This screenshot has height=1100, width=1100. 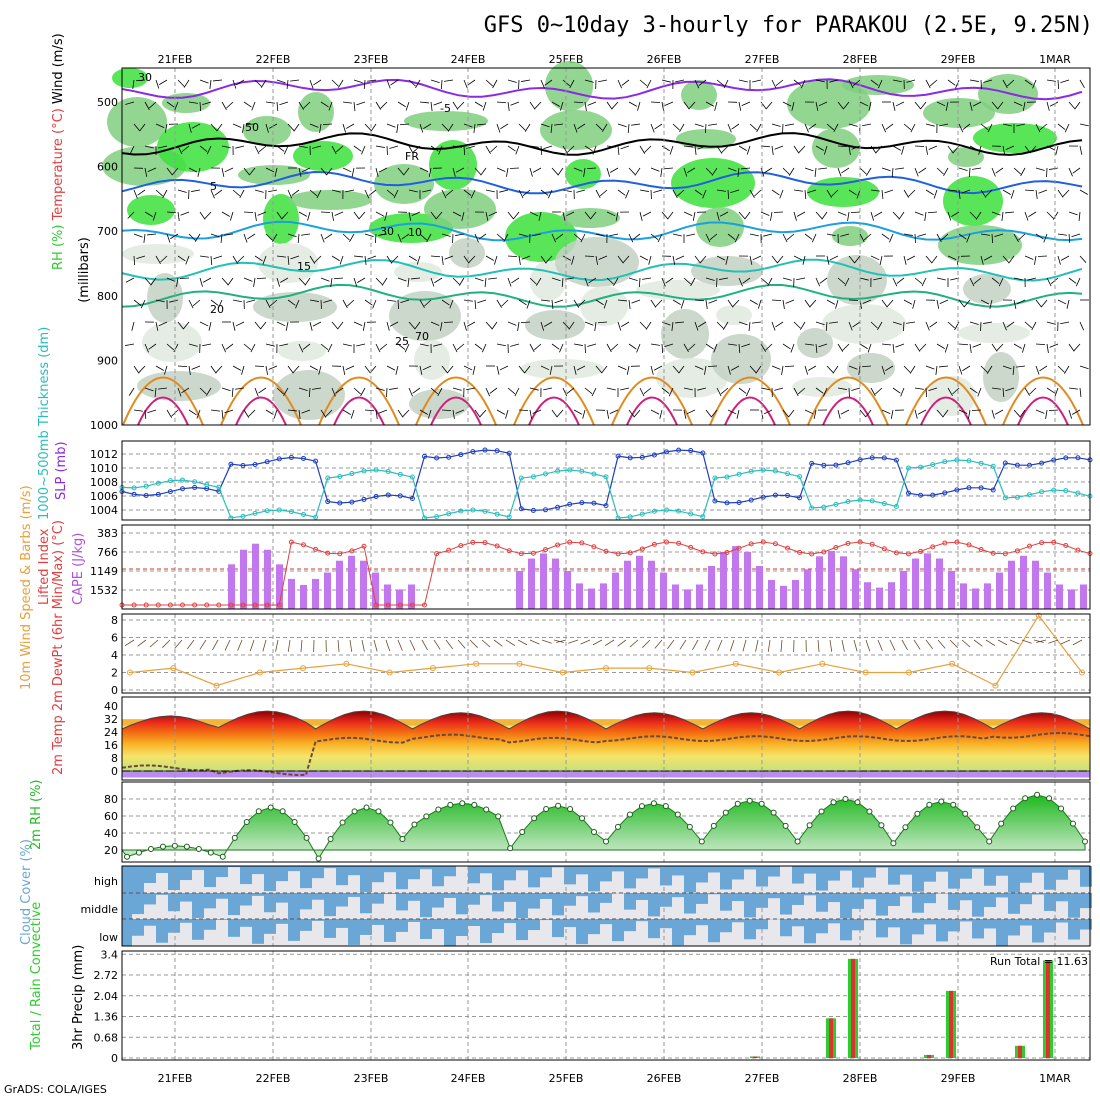 I want to click on precip-tick: 3.4, so click(x=110, y=954).